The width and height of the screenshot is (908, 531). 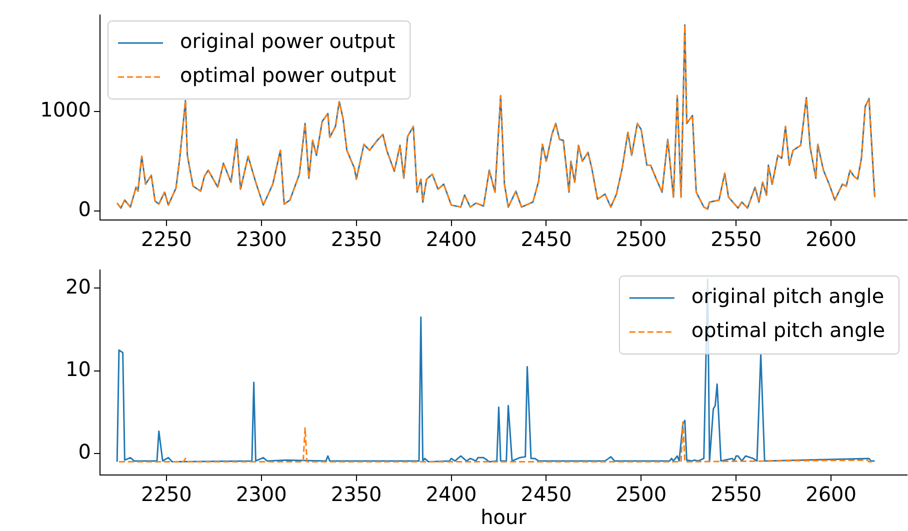 I want to click on y-tick-label: 20, so click(x=78, y=286).